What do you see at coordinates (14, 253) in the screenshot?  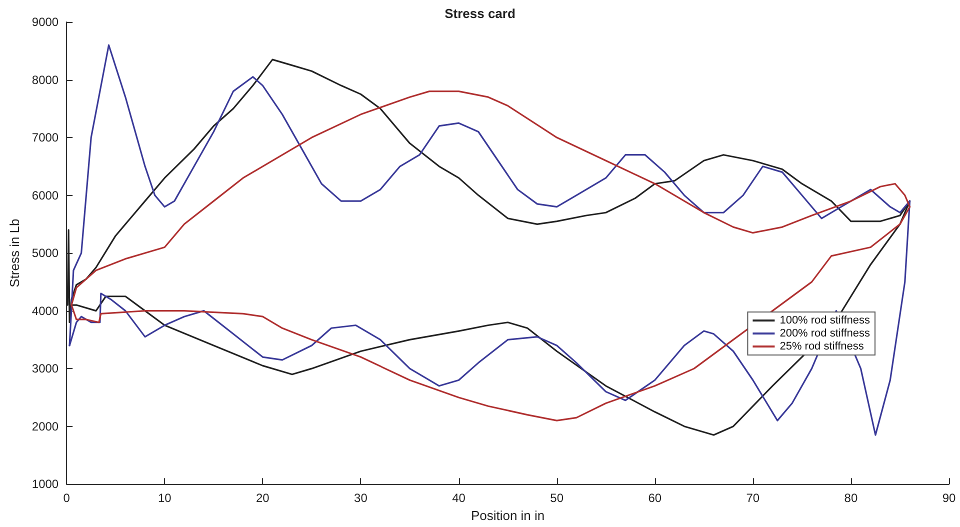 I see `y-axis-title: Stress in Lb` at bounding box center [14, 253].